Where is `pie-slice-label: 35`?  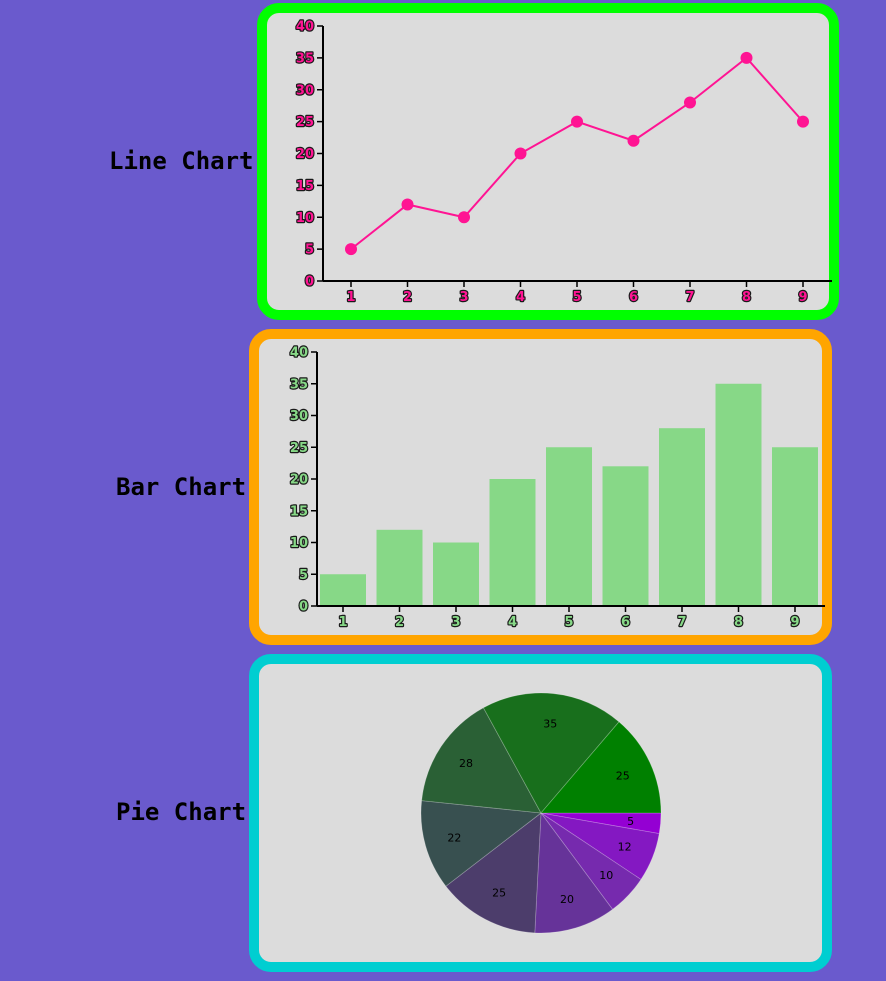
pie-slice-label: 35 is located at coordinates (550, 723).